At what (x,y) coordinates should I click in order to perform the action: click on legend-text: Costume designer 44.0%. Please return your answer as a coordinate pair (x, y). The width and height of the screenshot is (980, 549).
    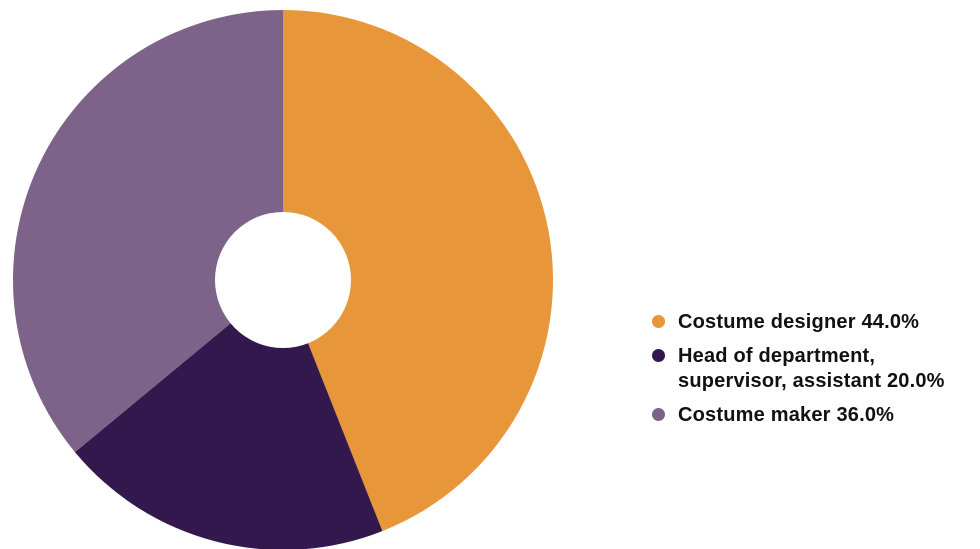
    Looking at the image, I should click on (798, 322).